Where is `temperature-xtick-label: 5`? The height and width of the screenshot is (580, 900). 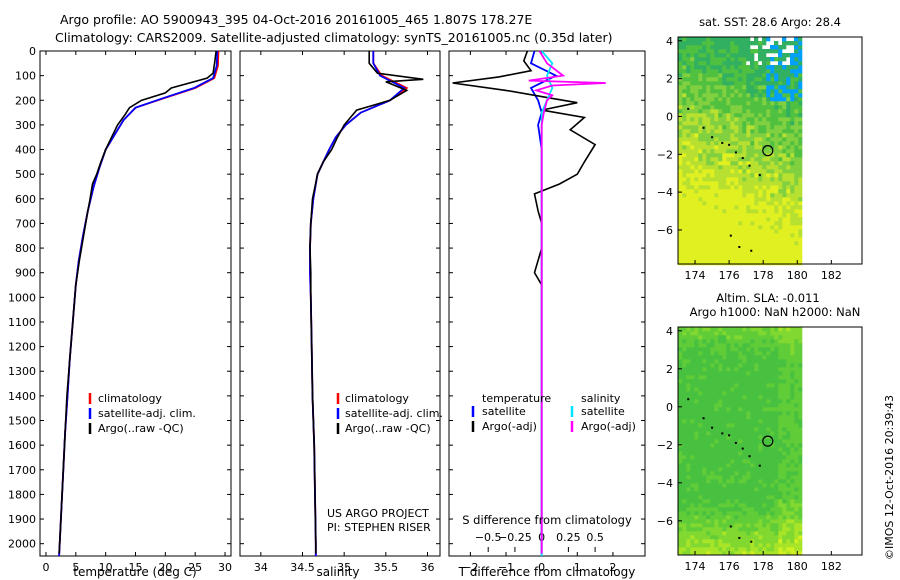
temperature-xtick-label: 5 is located at coordinates (75, 567).